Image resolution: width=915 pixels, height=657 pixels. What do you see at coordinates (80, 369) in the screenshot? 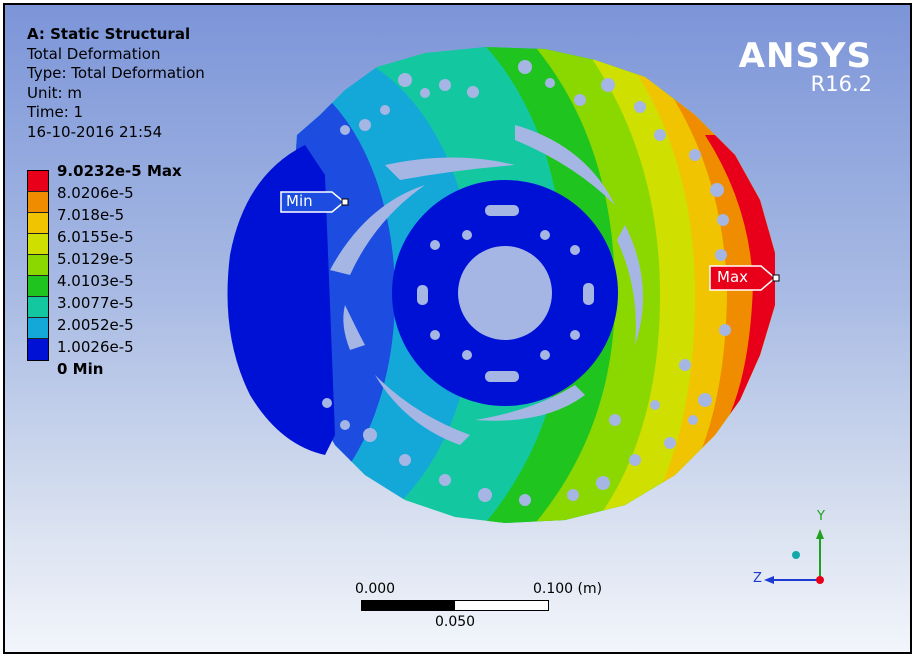
I see `legend-label-min: 0 Min` at bounding box center [80, 369].